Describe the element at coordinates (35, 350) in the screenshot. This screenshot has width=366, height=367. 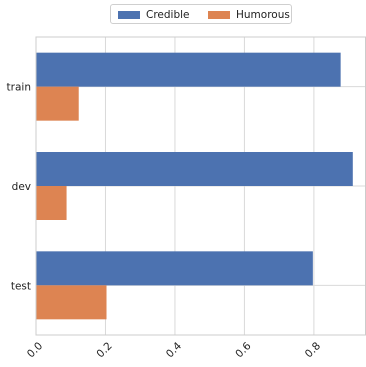
I see `x-tick-label: 0.0` at that location.